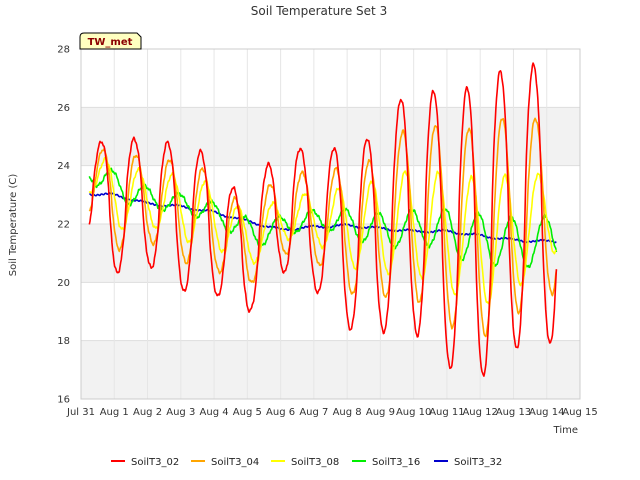  What do you see at coordinates (114, 412) in the screenshot?
I see `x-tick-label: Aug 1` at bounding box center [114, 412].